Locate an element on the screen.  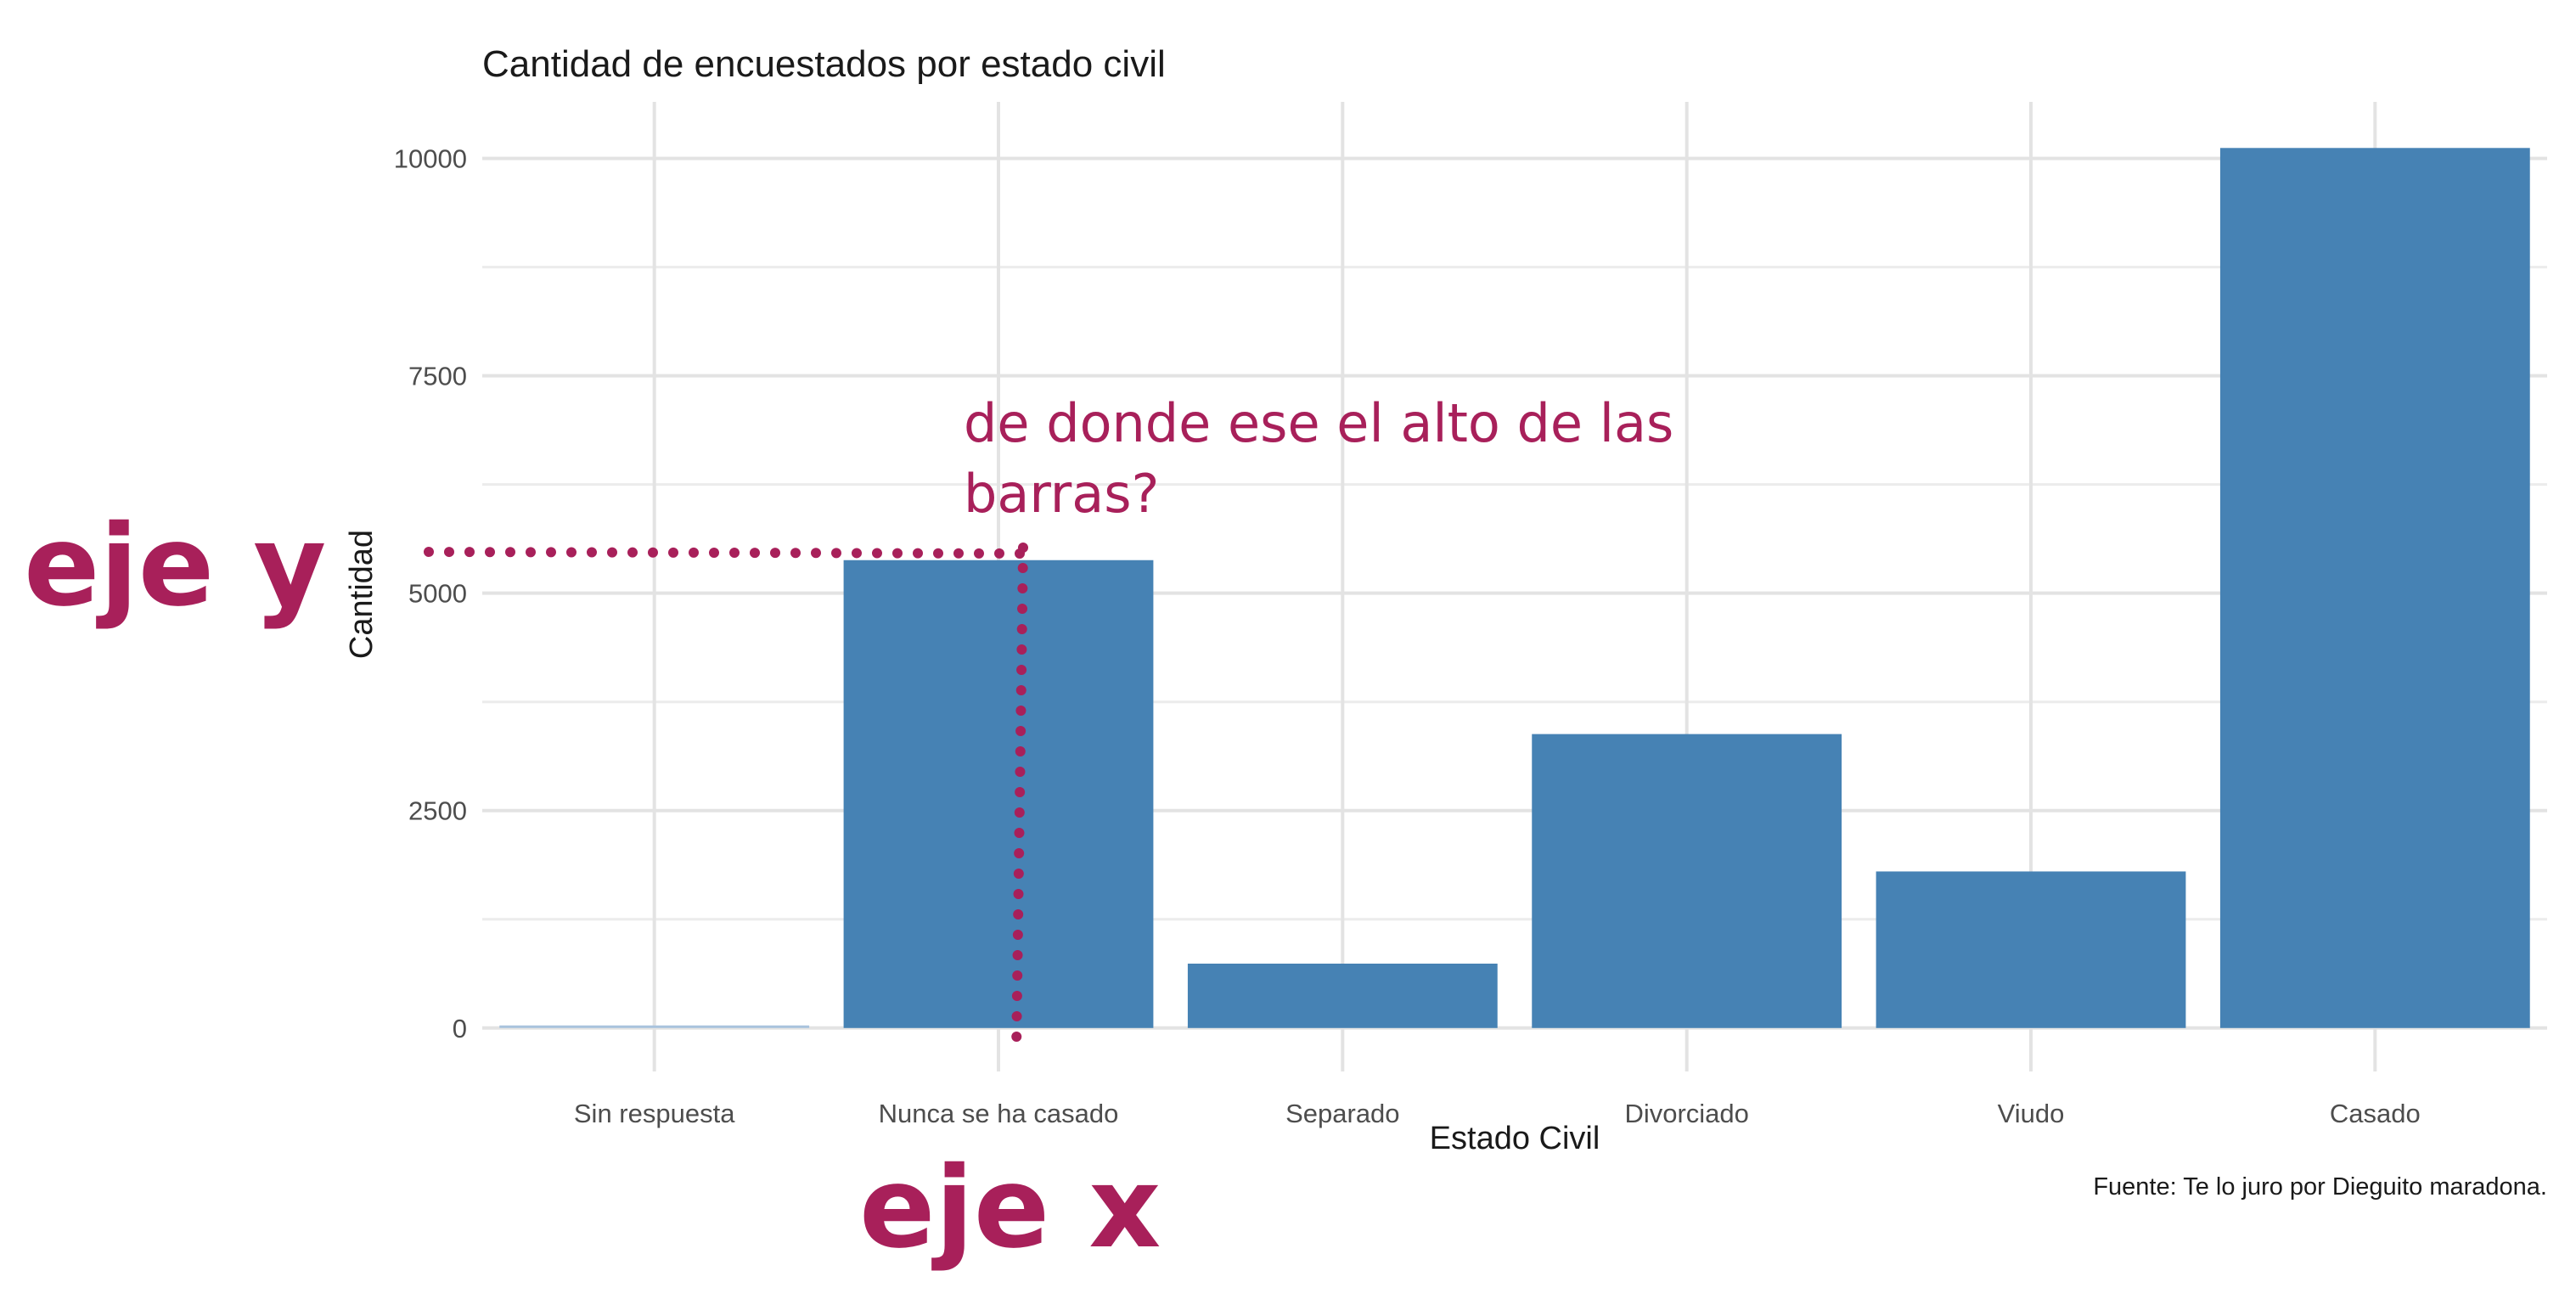
y-axis-title: Cantidad is located at coordinates (362, 594).